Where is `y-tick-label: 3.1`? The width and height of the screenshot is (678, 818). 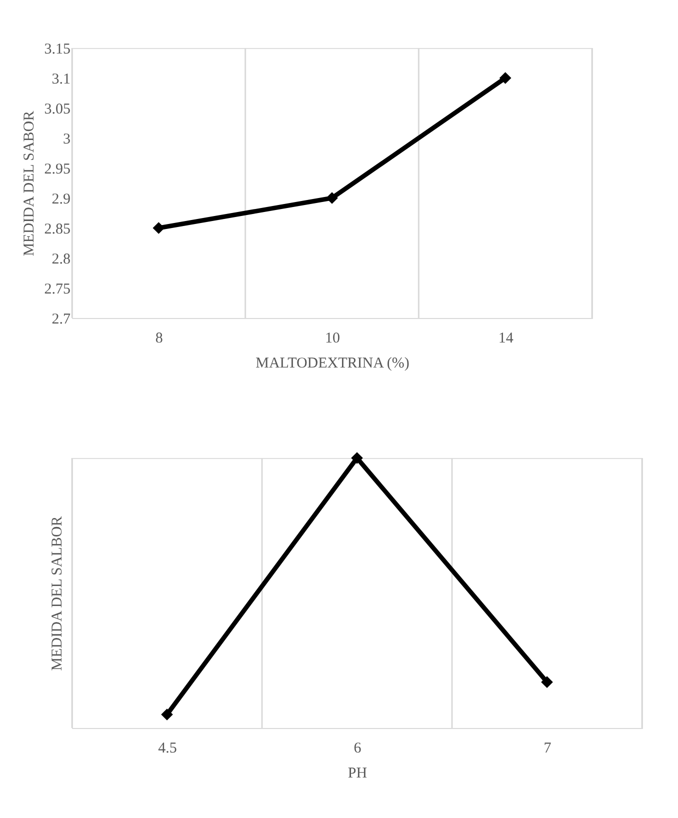 y-tick-label: 3.1 is located at coordinates (61, 80).